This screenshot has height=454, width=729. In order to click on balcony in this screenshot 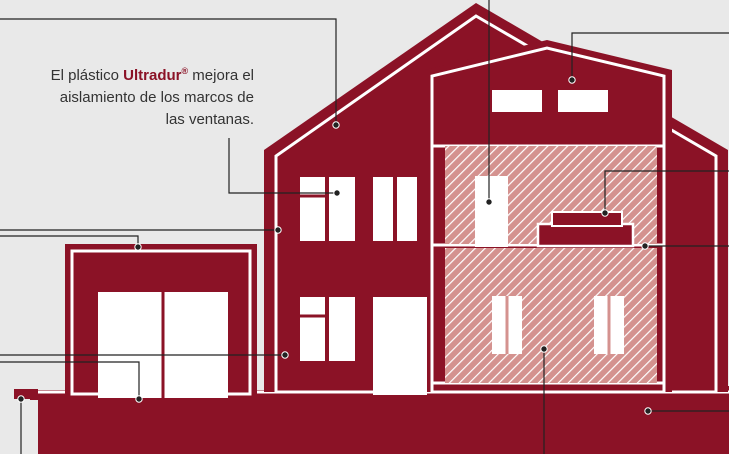, I will do `click(585, 235)`.